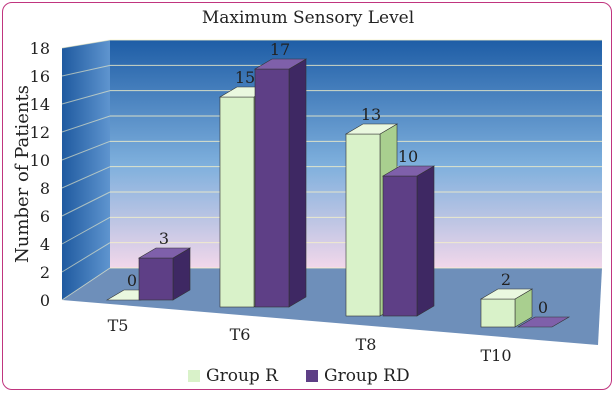 Image resolution: width=616 pixels, height=394 pixels. What do you see at coordinates (311, 376) in the screenshot?
I see `legend-swatch-group-rd` at bounding box center [311, 376].